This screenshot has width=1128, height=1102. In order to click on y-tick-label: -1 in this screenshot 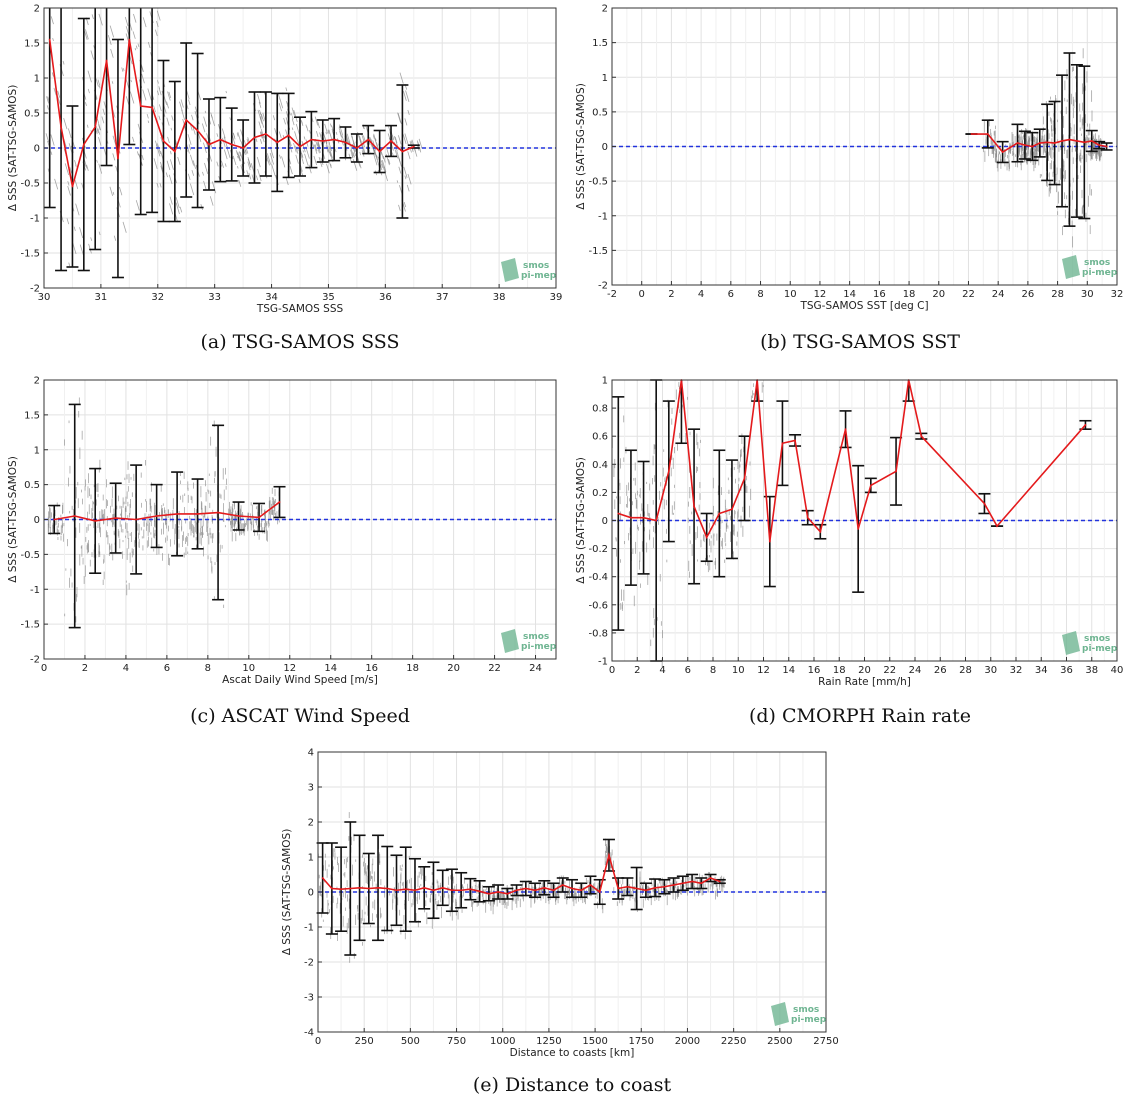, I will do `click(603, 216)`.